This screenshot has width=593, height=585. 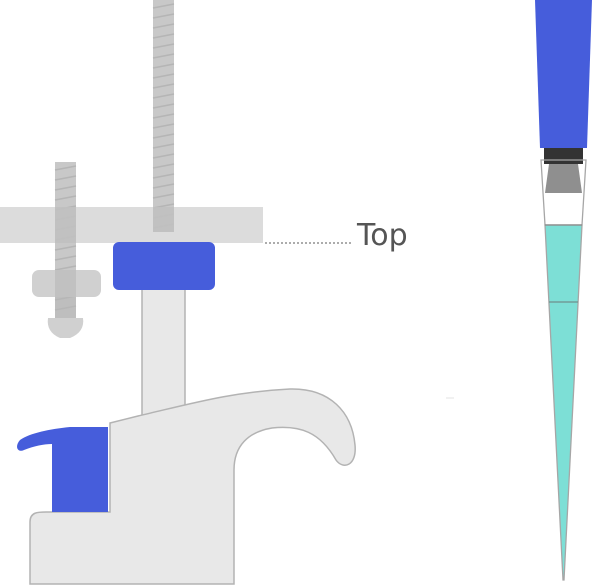 I want to click on blue-cap, so click(x=164, y=266).